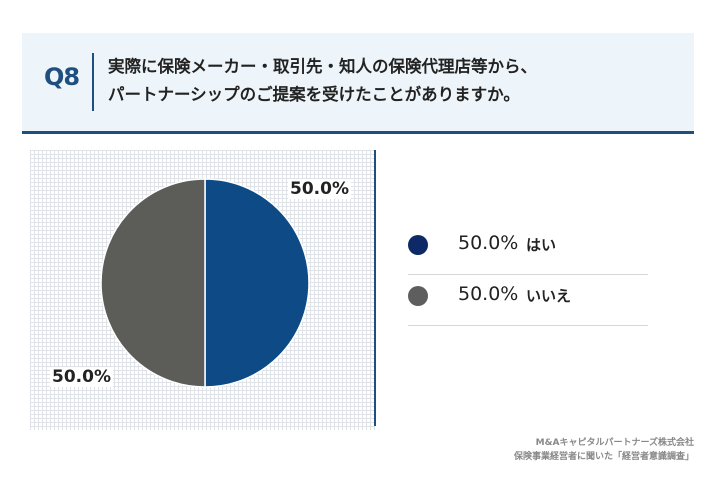 The image size is (720, 480). What do you see at coordinates (81, 377) in the screenshot?
I see `data-label-no: 50.0%` at bounding box center [81, 377].